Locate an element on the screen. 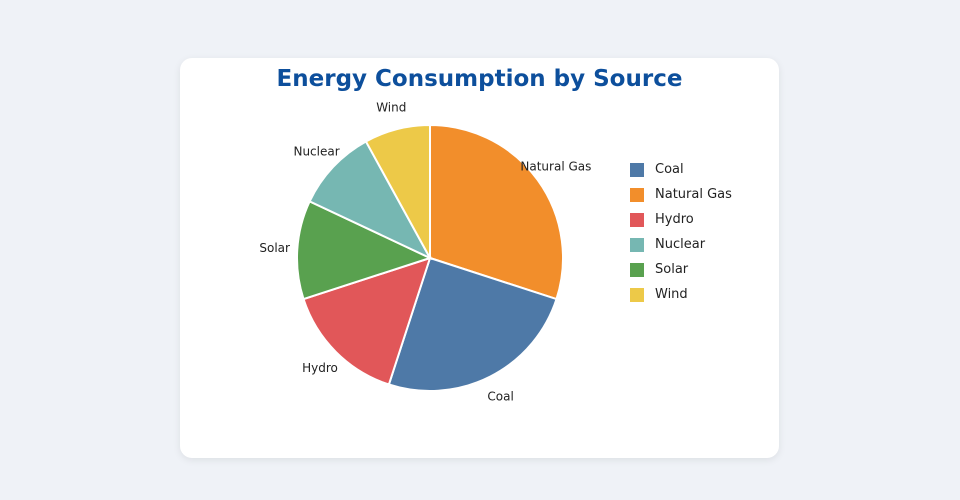  legend-item: Coal is located at coordinates (681, 169).